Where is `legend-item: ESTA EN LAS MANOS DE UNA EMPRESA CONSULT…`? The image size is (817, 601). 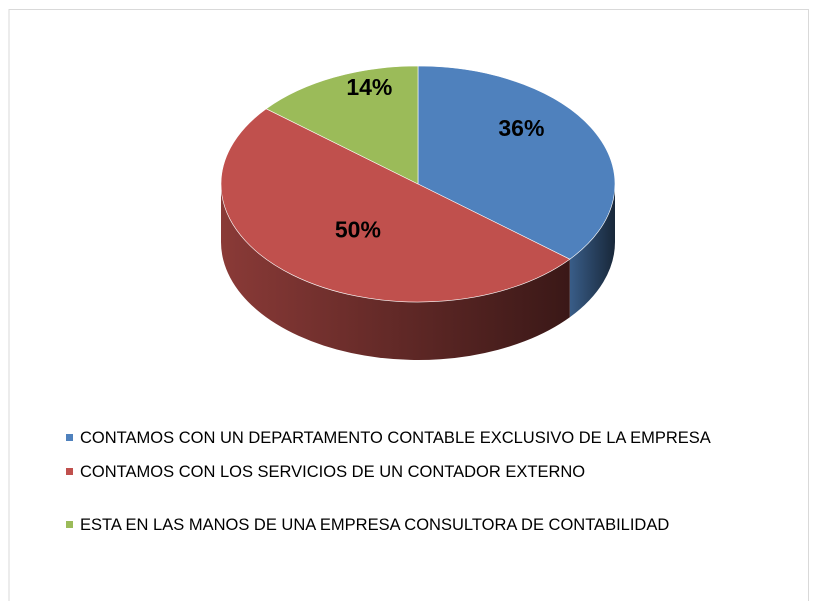
legend-item: ESTA EN LAS MANOS DE UNA EMPRESA CONSULT… is located at coordinates (438, 525).